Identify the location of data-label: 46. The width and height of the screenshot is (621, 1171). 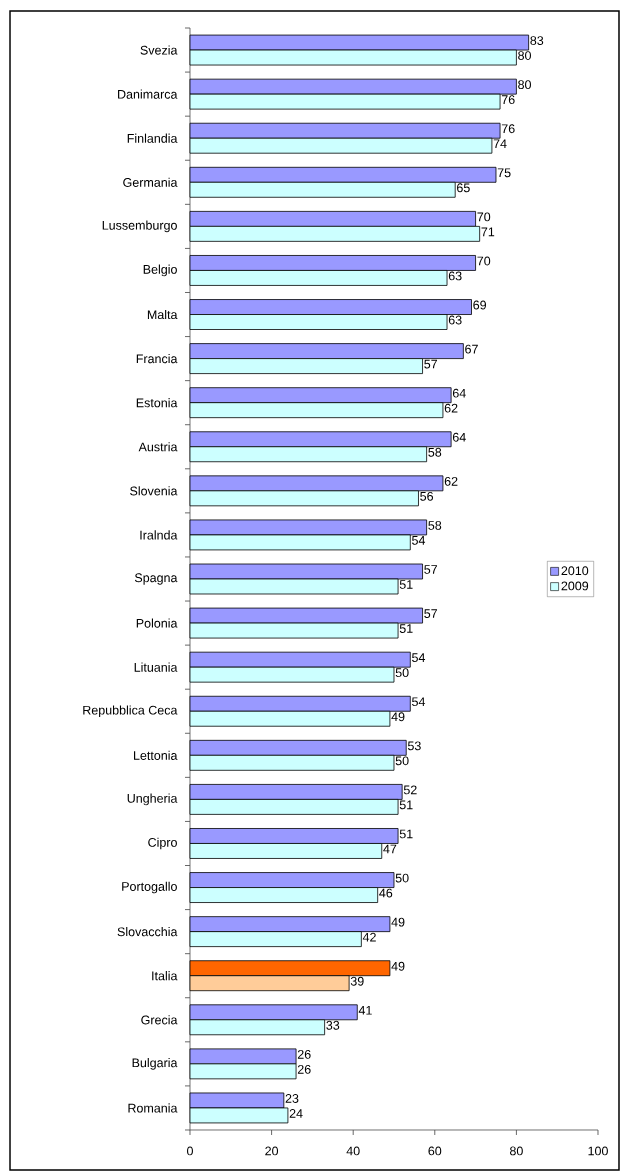
(386, 893).